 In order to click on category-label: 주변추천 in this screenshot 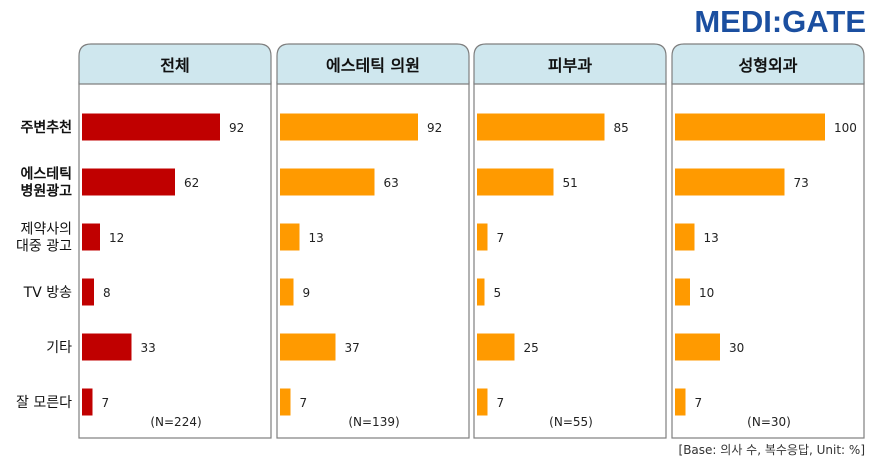, I will do `click(46, 128)`.